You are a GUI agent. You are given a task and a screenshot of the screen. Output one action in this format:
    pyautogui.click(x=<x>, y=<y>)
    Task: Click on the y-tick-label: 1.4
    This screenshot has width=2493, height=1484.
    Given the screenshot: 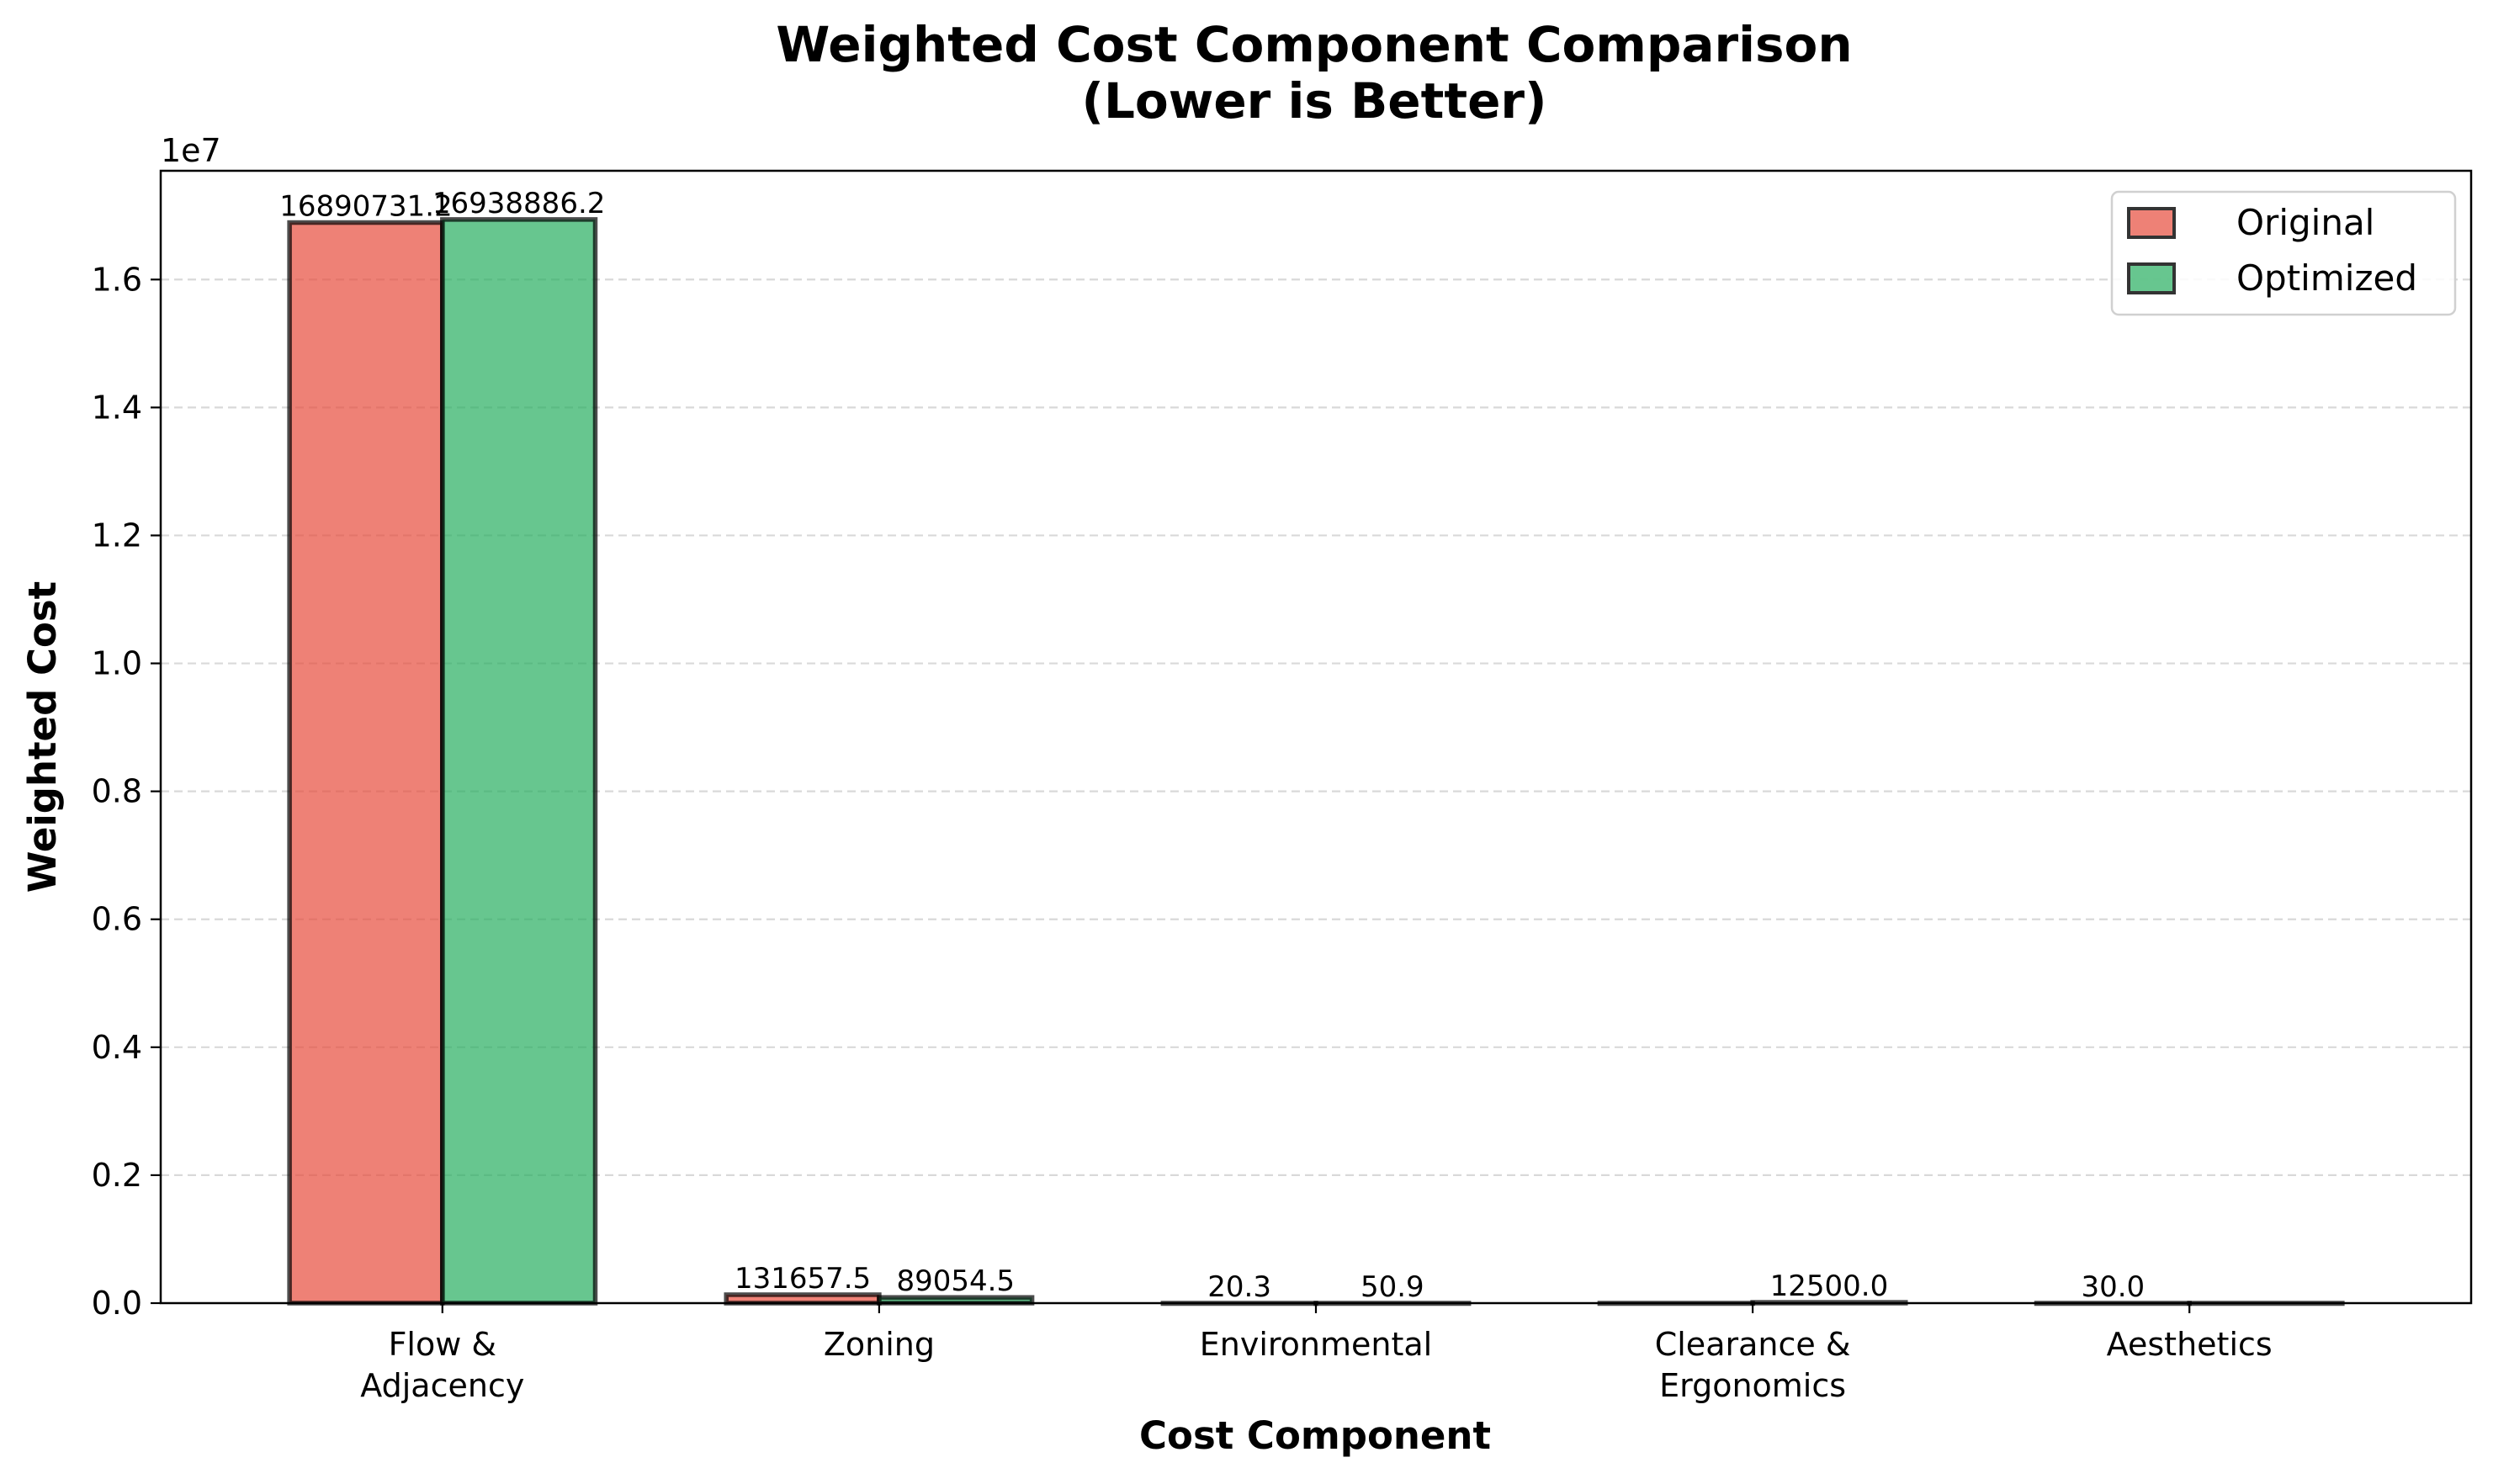 What is the action you would take?
    pyautogui.click(x=117, y=407)
    